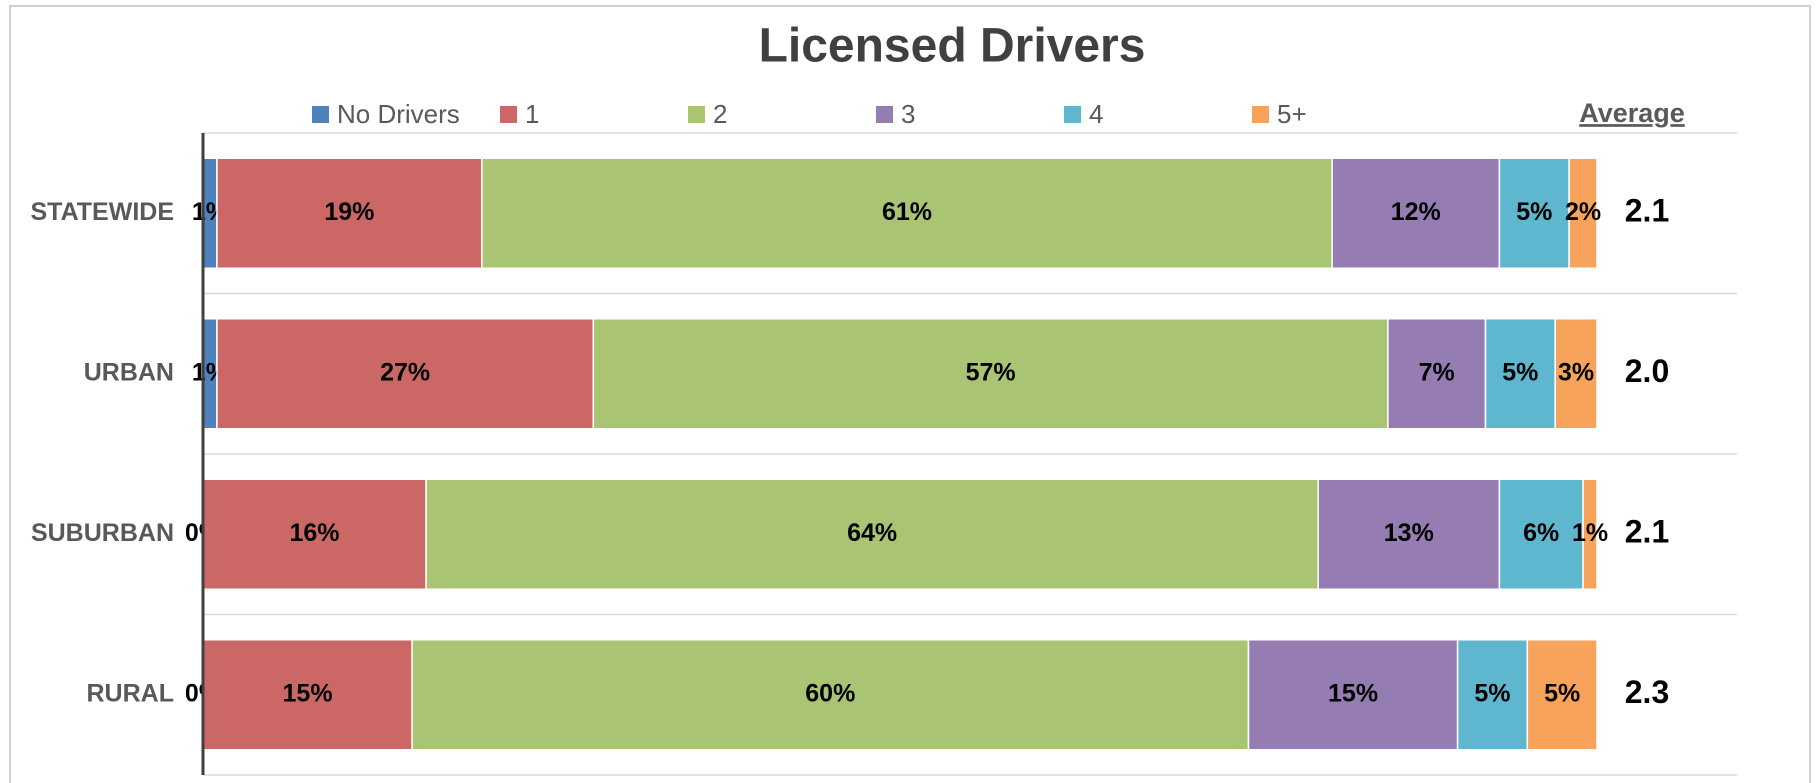  Describe the element at coordinates (102, 212) in the screenshot. I see `category-label: STATEWIDE` at that location.